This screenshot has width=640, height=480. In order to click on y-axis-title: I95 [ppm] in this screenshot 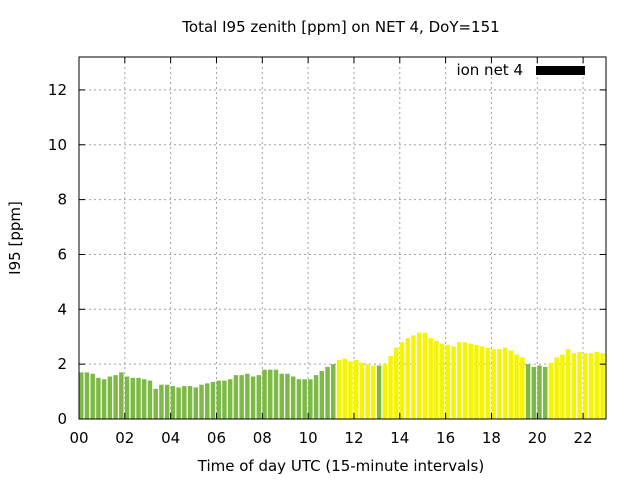, I will do `click(15, 238)`.